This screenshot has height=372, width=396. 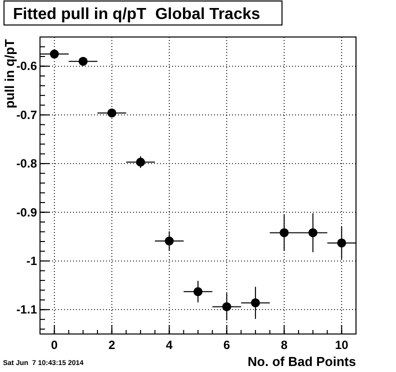 What do you see at coordinates (226, 345) in the screenshot?
I see `x-tick-label: 6` at bounding box center [226, 345].